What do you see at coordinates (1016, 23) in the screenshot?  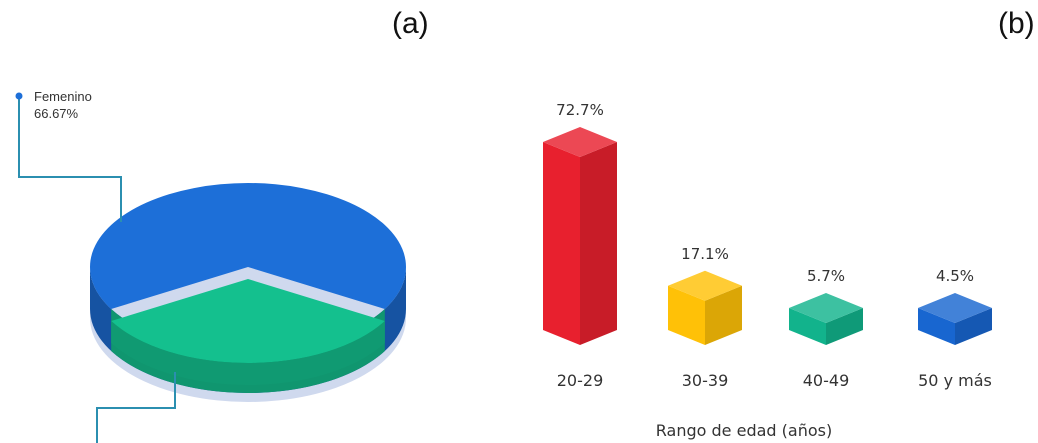 I see `panel-label-b: (b)` at bounding box center [1016, 23].